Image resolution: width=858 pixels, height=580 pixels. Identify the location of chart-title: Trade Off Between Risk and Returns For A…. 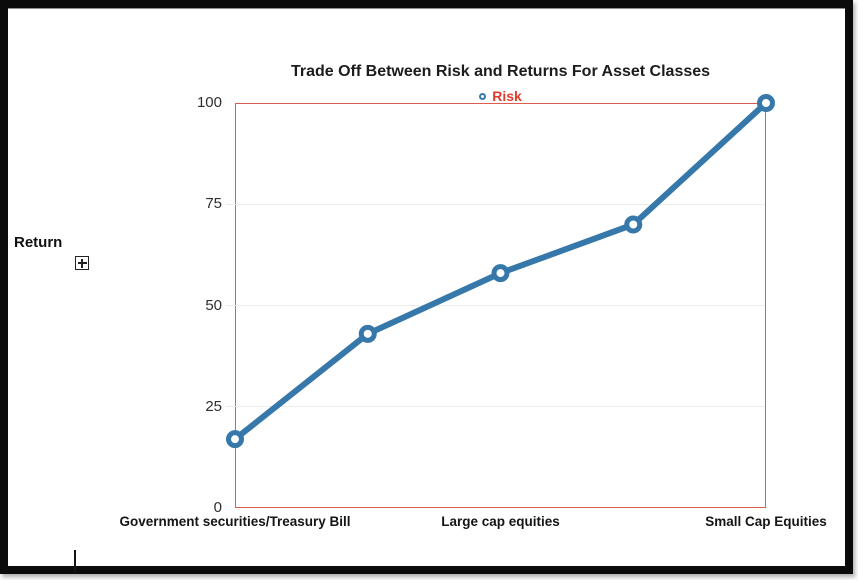
(500, 71).